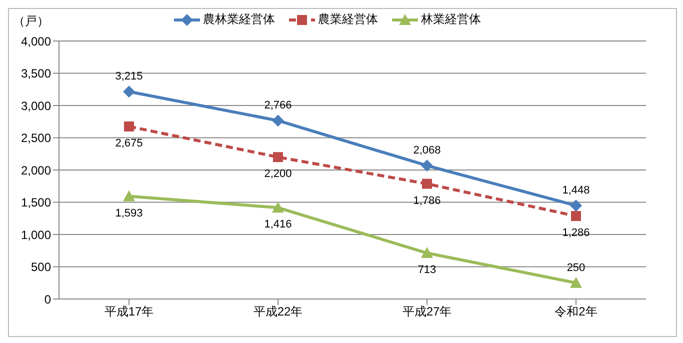 The width and height of the screenshot is (683, 343). What do you see at coordinates (36, 203) in the screenshot?
I see `y-tick-label: 1,500` at bounding box center [36, 203].